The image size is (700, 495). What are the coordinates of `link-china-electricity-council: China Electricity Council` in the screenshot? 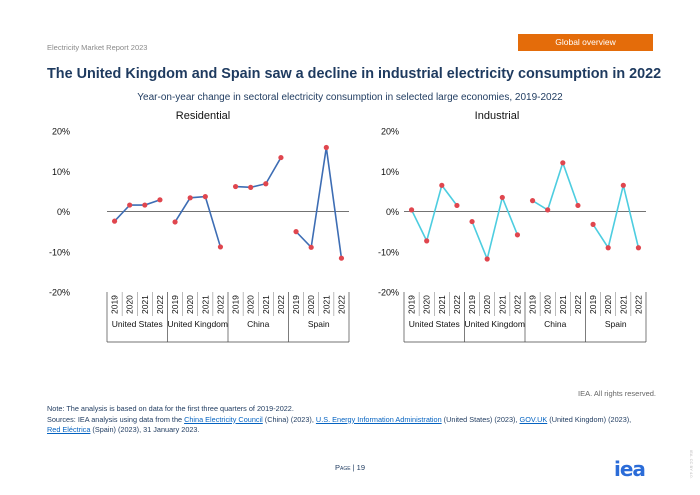 It's located at (223, 419).